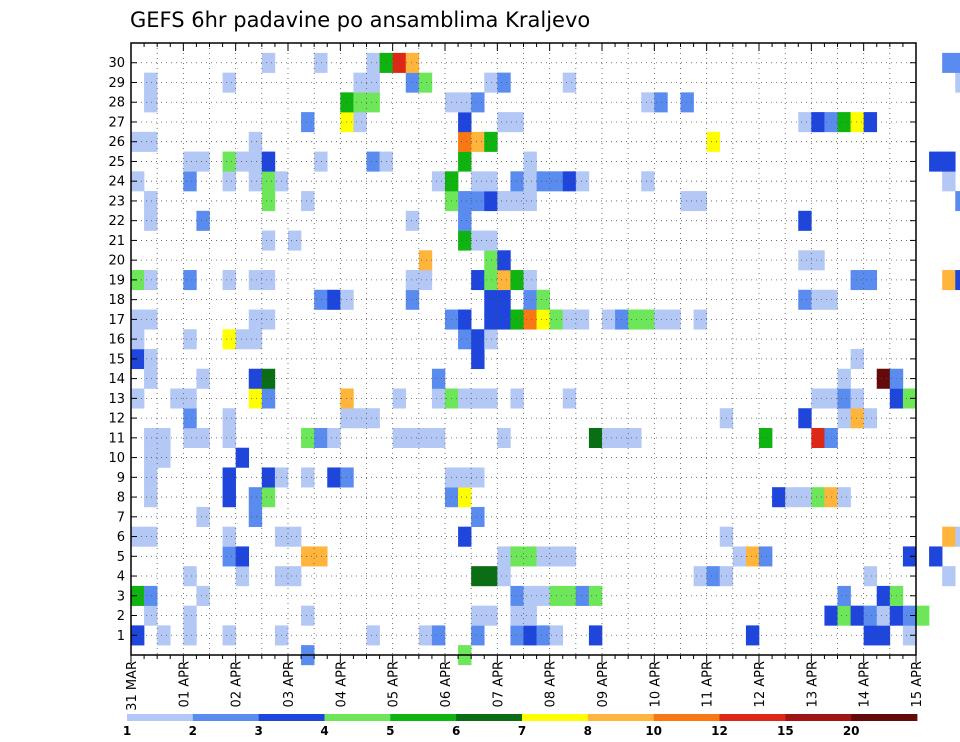 Image resolution: width=960 pixels, height=742 pixels. I want to click on x-tick-label: 03 APR, so click(289, 684).